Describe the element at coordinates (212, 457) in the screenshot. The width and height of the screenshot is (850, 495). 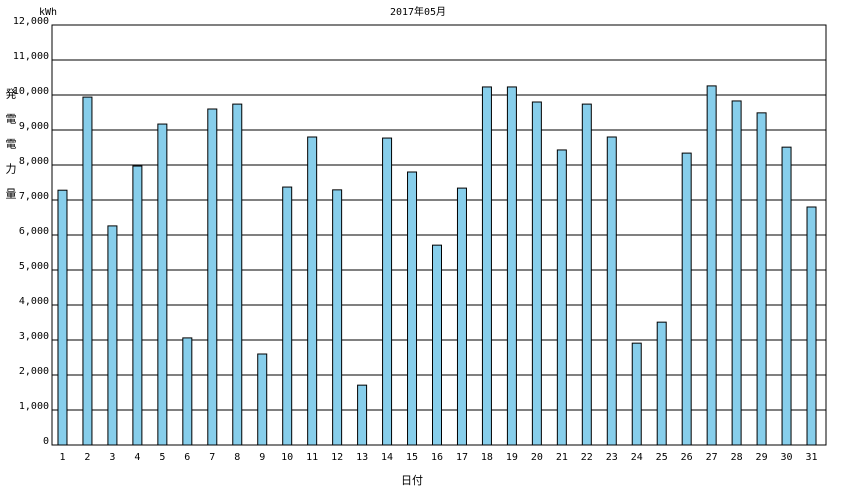
I see `x-tick-label: 7` at that location.